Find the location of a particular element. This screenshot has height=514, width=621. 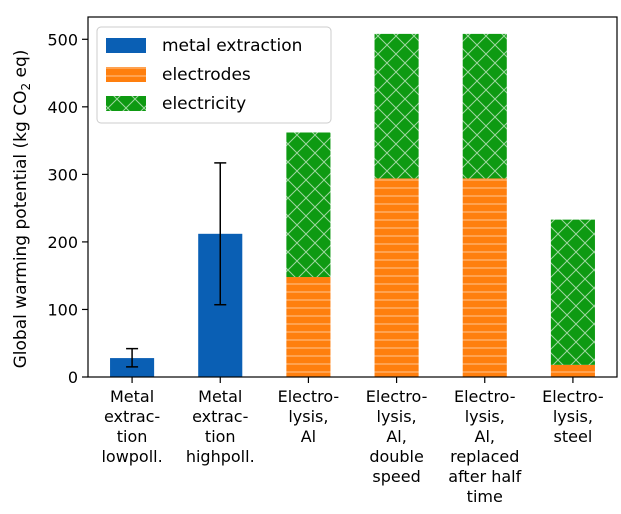

x-category-label: Metal extrac-tion lowpoll. is located at coordinates (131, 426).